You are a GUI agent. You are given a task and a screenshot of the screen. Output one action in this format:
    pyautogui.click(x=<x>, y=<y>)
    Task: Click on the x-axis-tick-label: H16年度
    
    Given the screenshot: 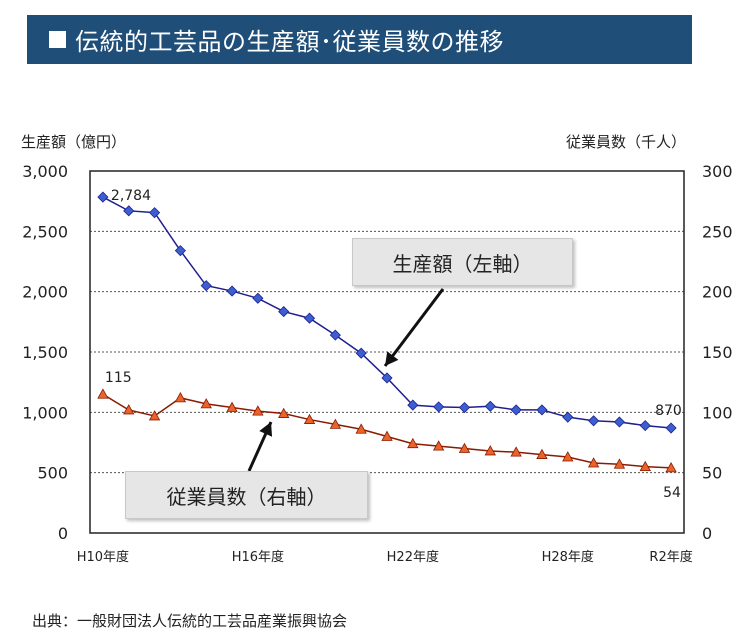 What is the action you would take?
    pyautogui.click(x=258, y=557)
    